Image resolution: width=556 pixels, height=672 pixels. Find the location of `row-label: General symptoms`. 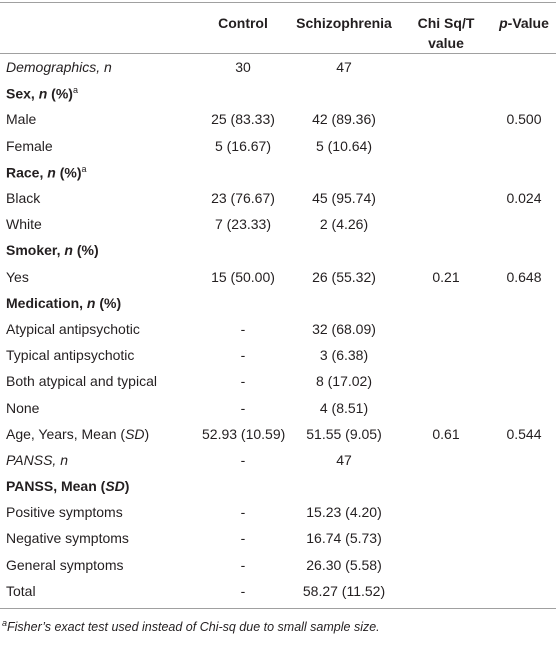

row-label: General symptoms is located at coordinates (99, 565).